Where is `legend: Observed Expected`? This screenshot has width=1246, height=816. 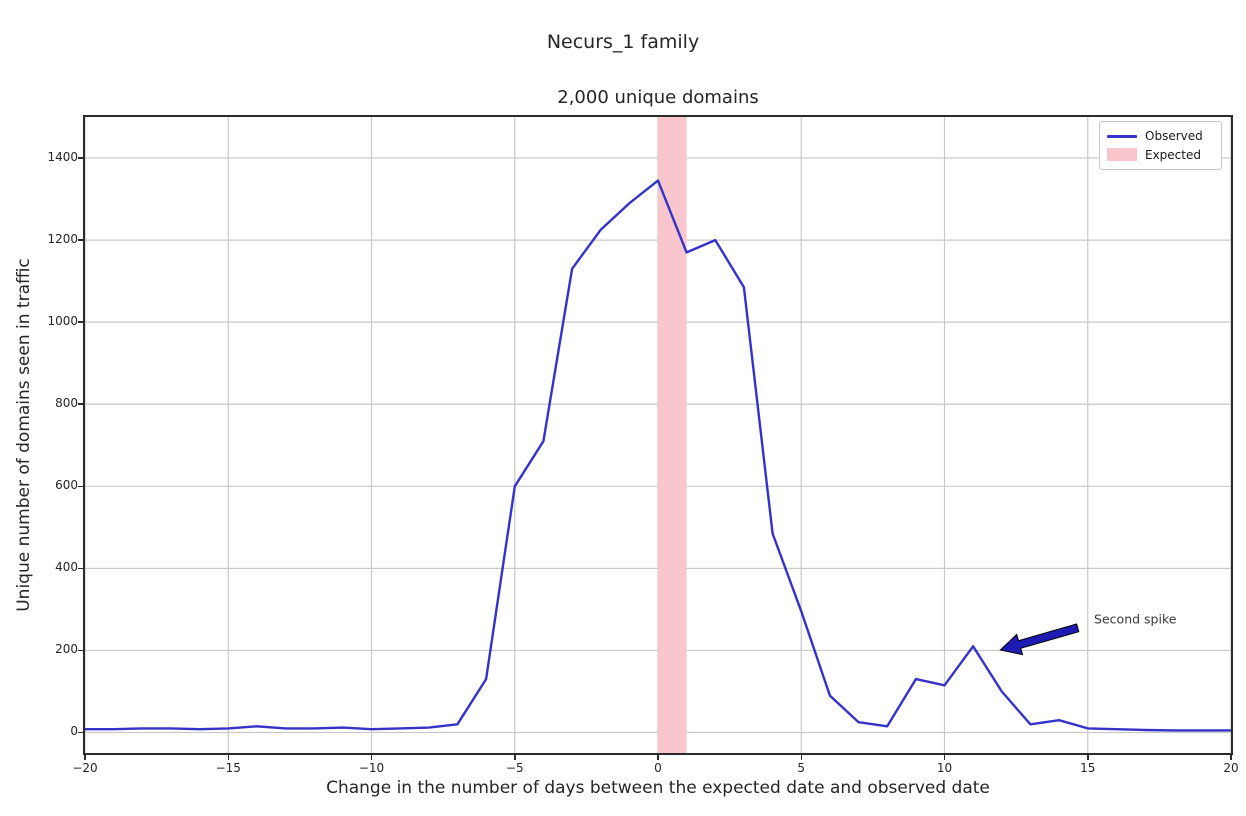 legend: Observed Expected is located at coordinates (1160, 145).